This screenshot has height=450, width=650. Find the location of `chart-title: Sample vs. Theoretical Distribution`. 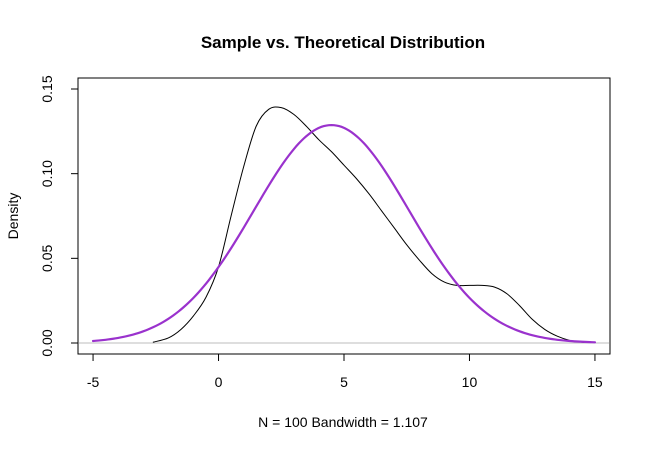

chart-title: Sample vs. Theoretical Distribution is located at coordinates (343, 42).